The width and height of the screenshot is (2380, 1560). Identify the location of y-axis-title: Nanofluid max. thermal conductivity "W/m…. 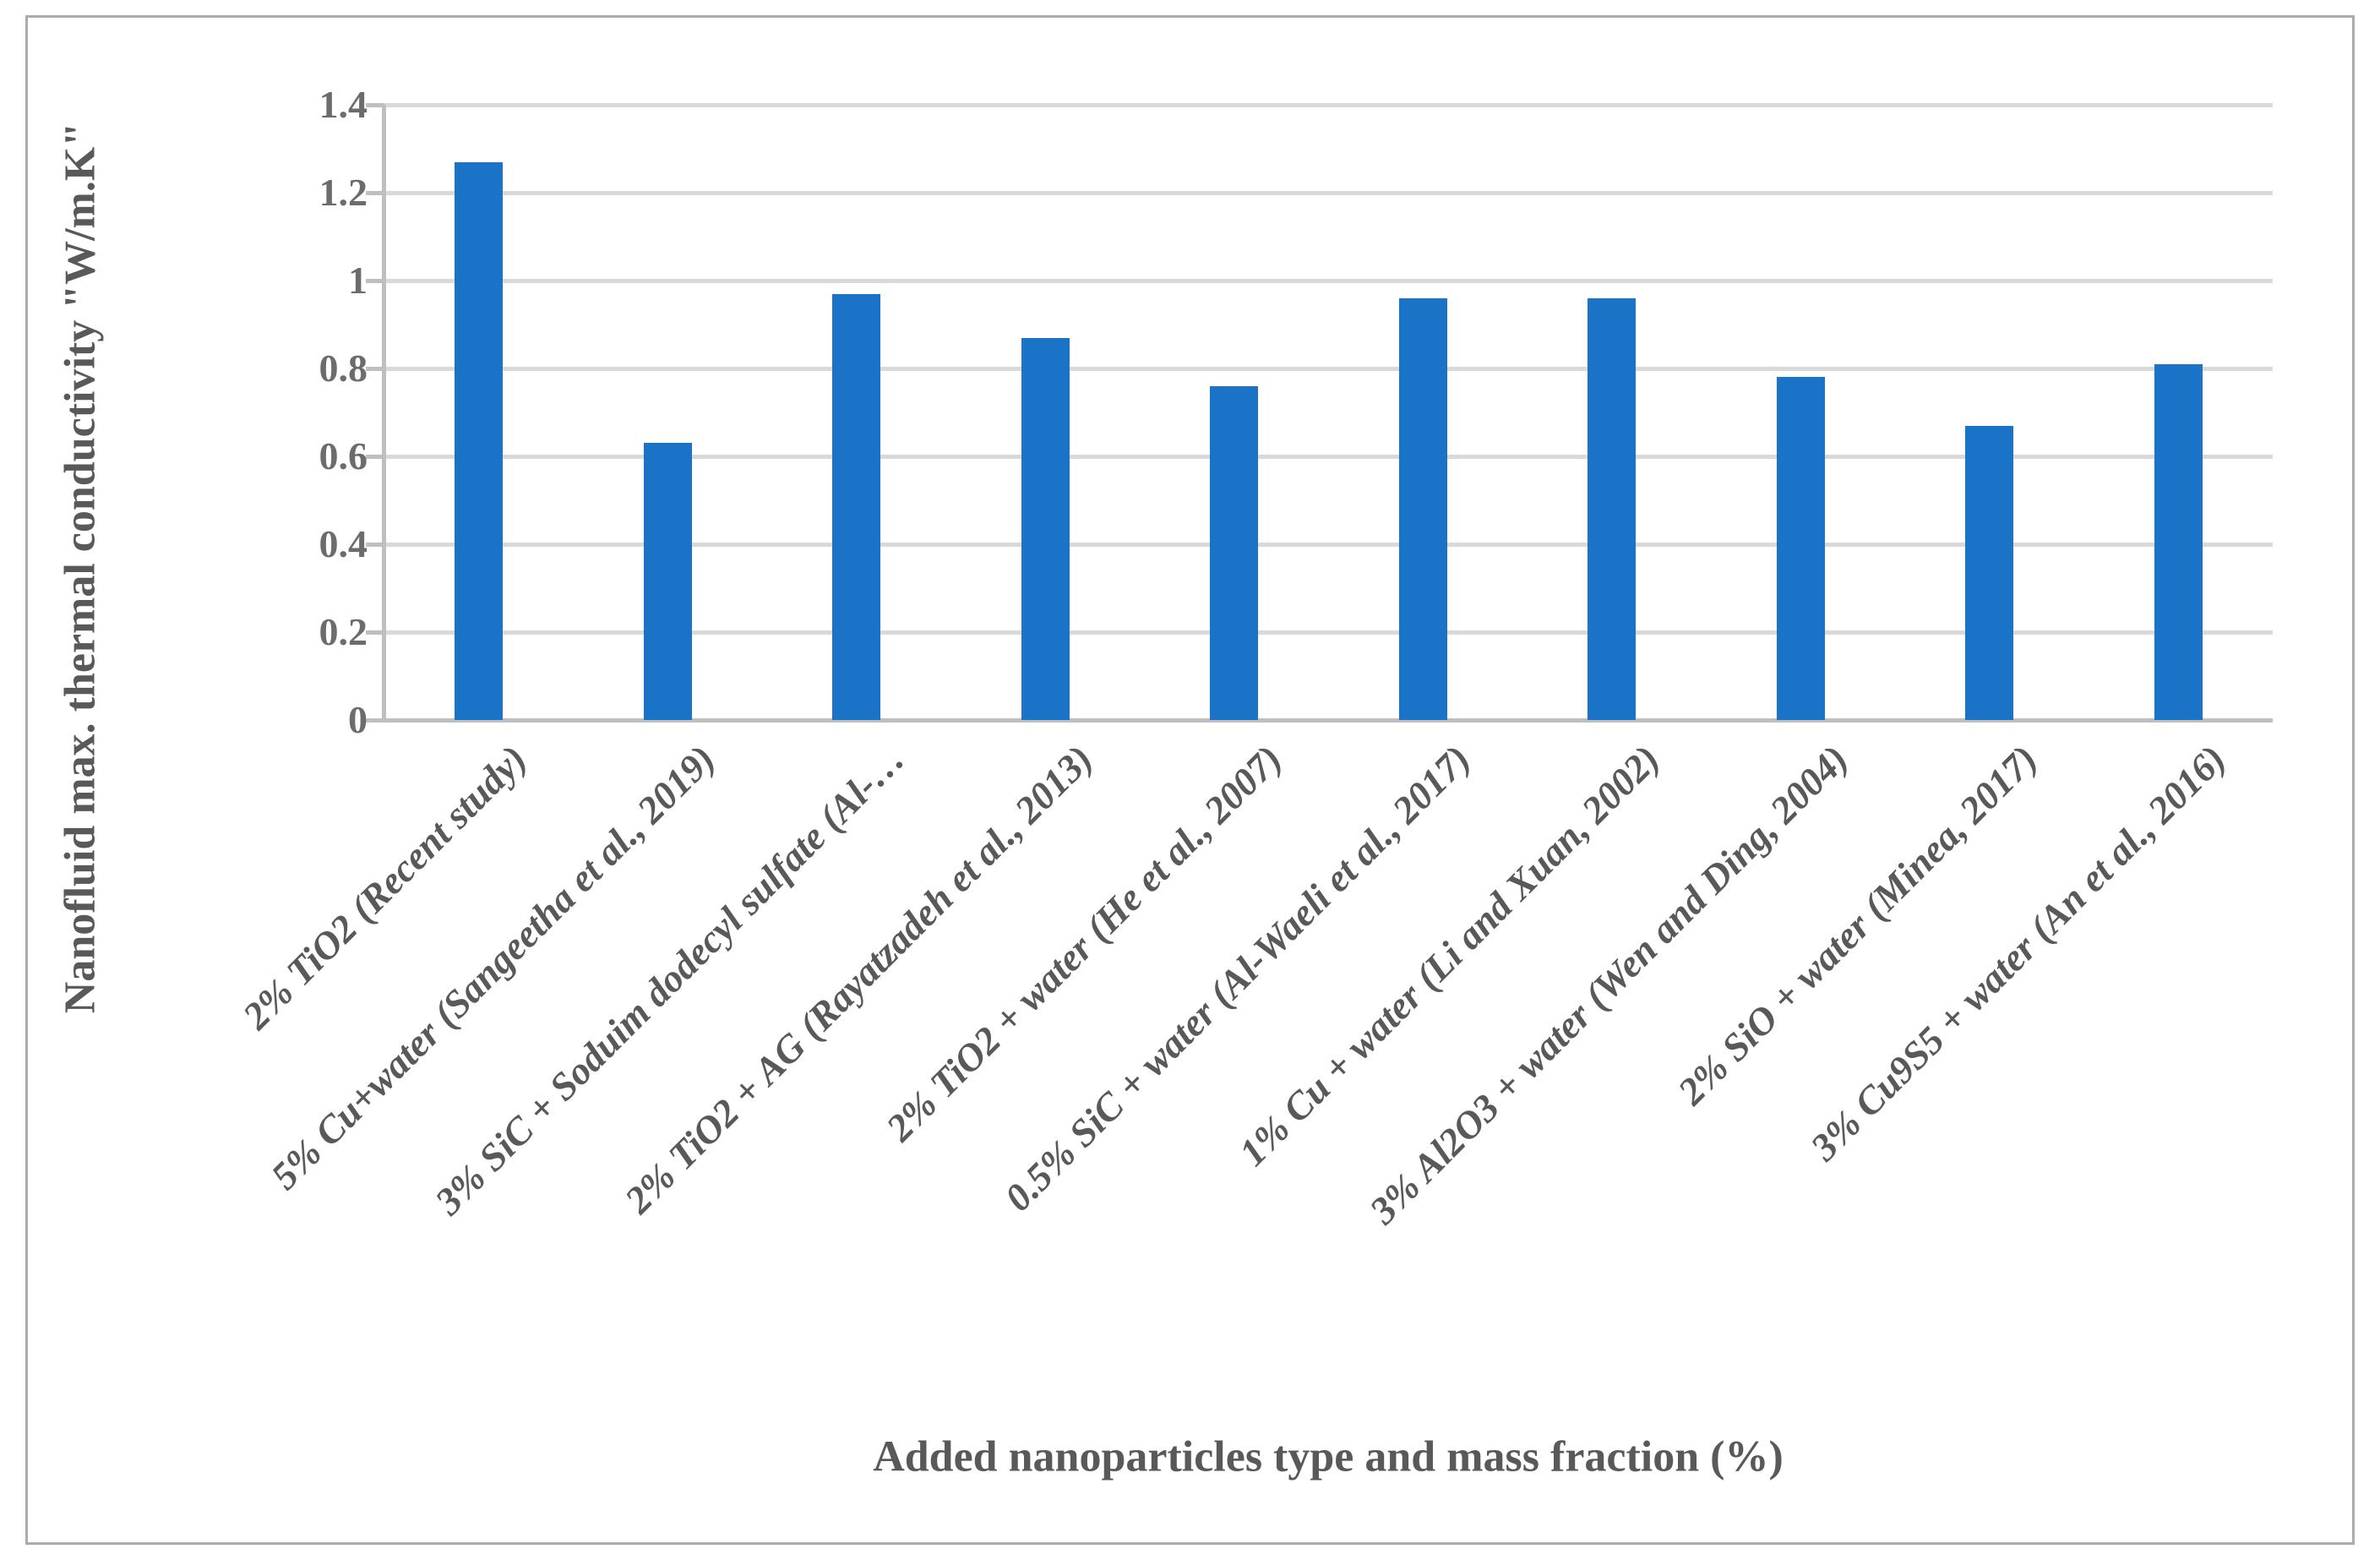
(80, 568).